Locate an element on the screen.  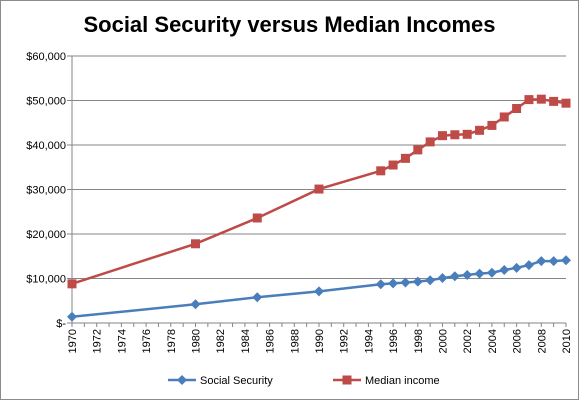
x-tick-label: 1976 is located at coordinates (147, 341).